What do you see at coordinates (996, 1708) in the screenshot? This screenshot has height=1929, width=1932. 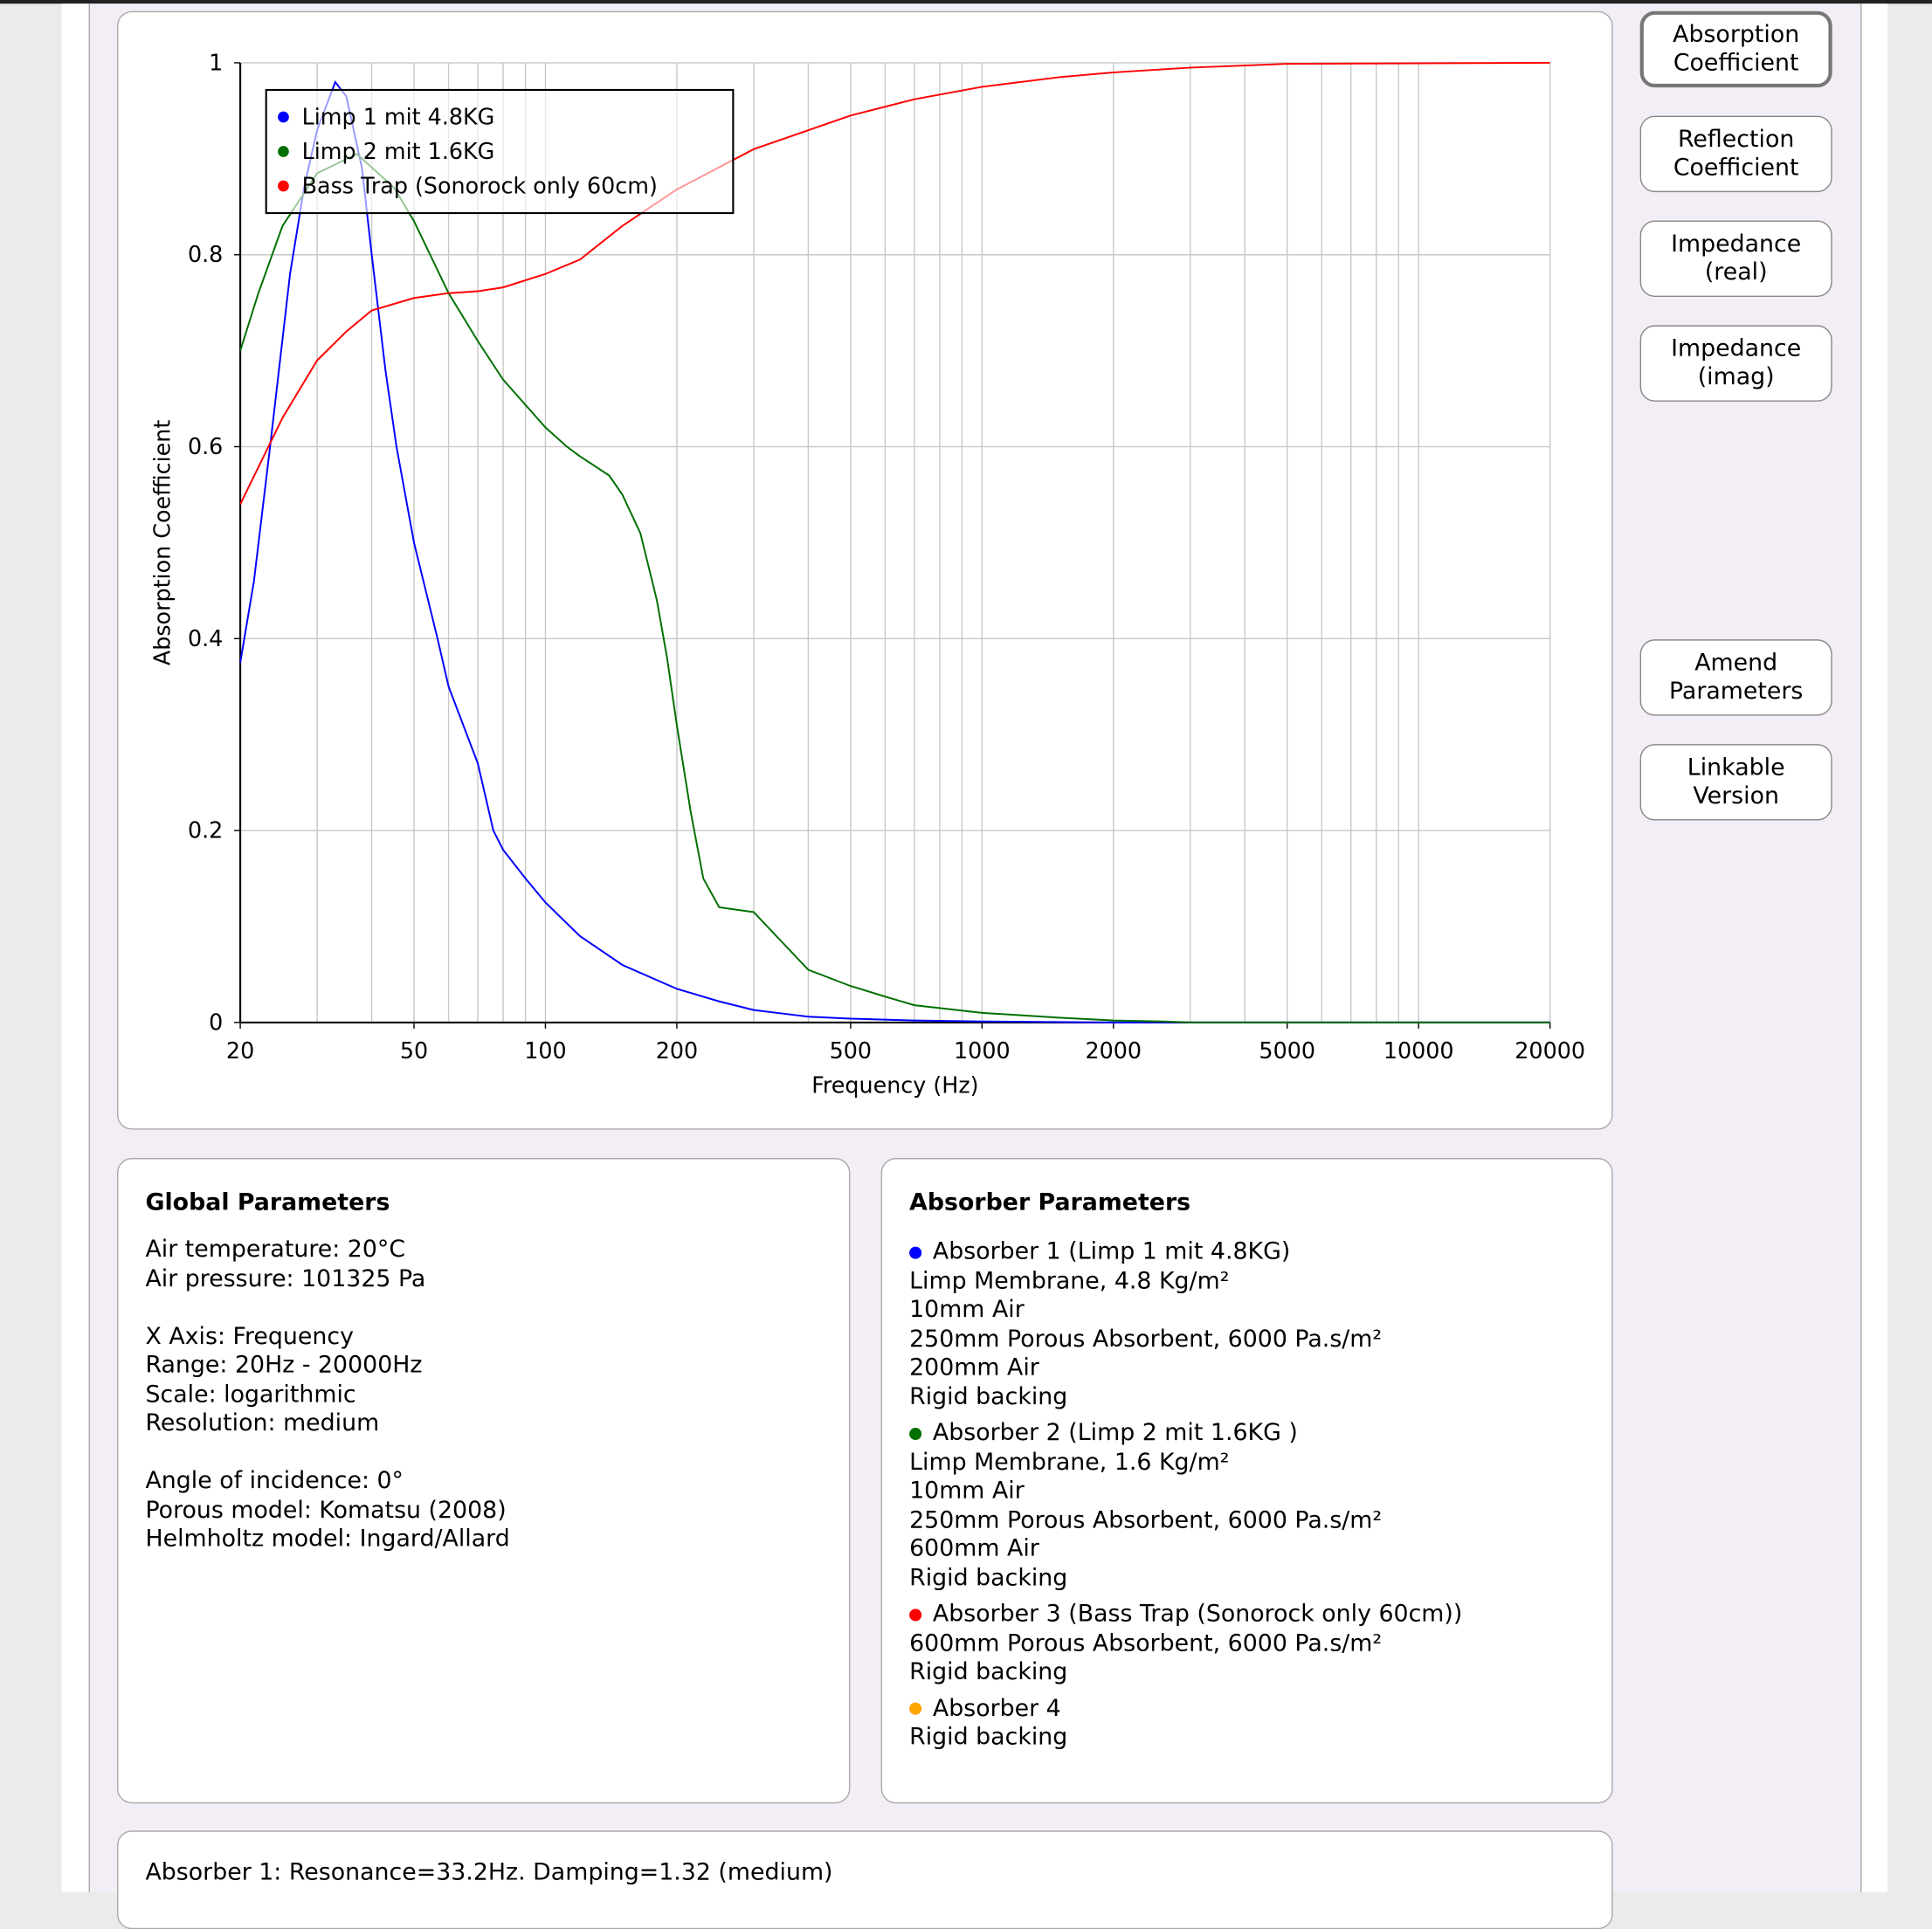 I see `absorber-label: Absorber 4` at bounding box center [996, 1708].